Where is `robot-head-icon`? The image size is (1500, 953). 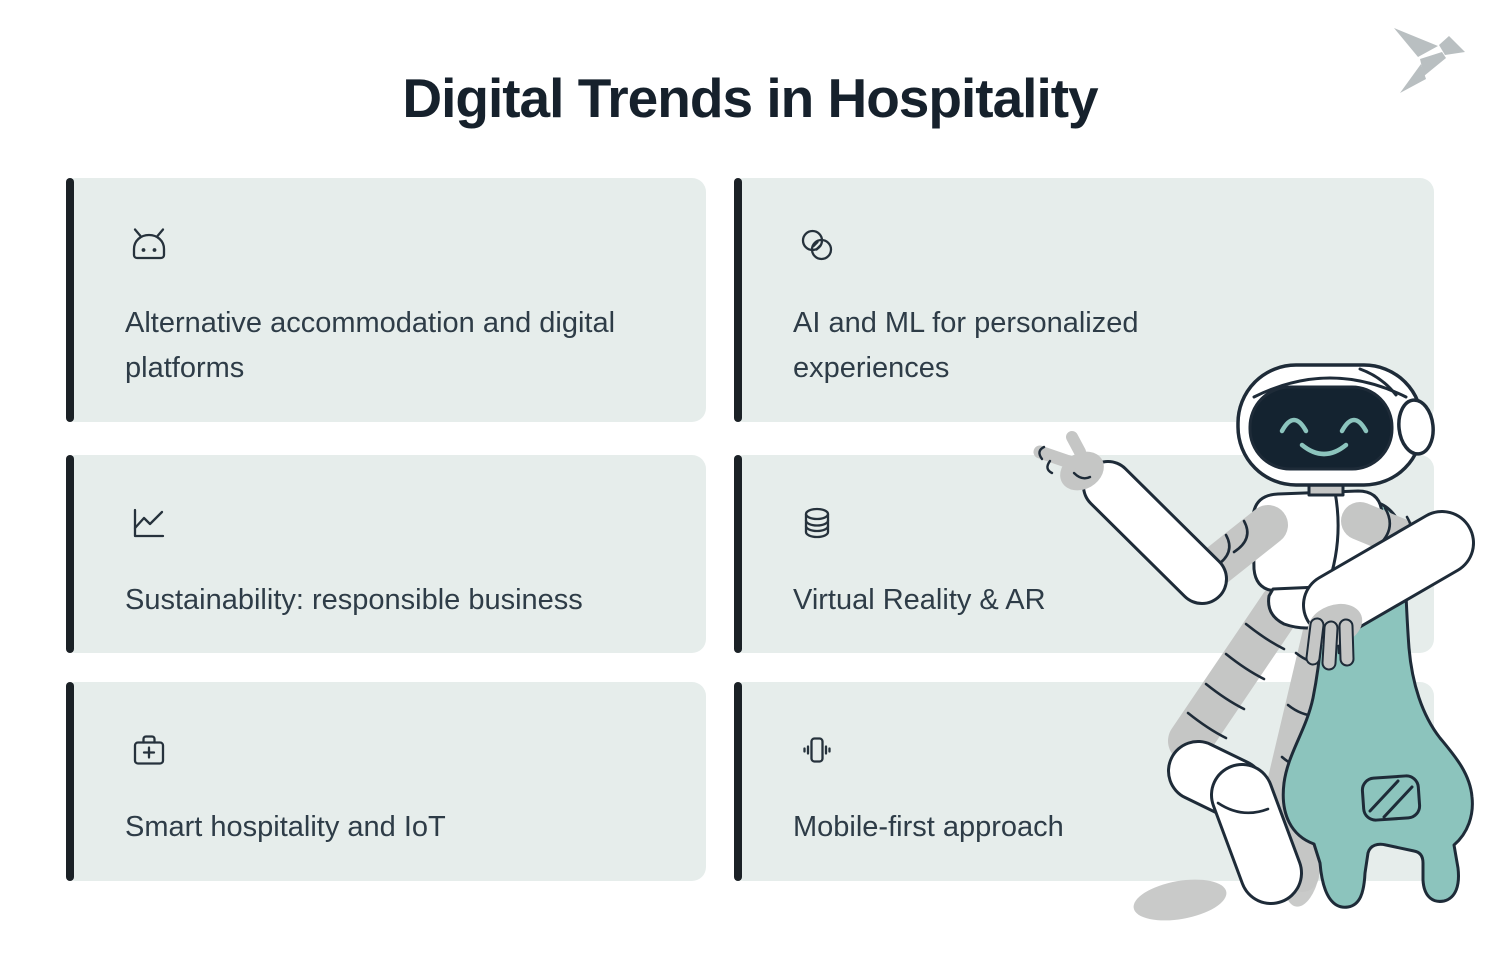 robot-head-icon is located at coordinates (149, 244).